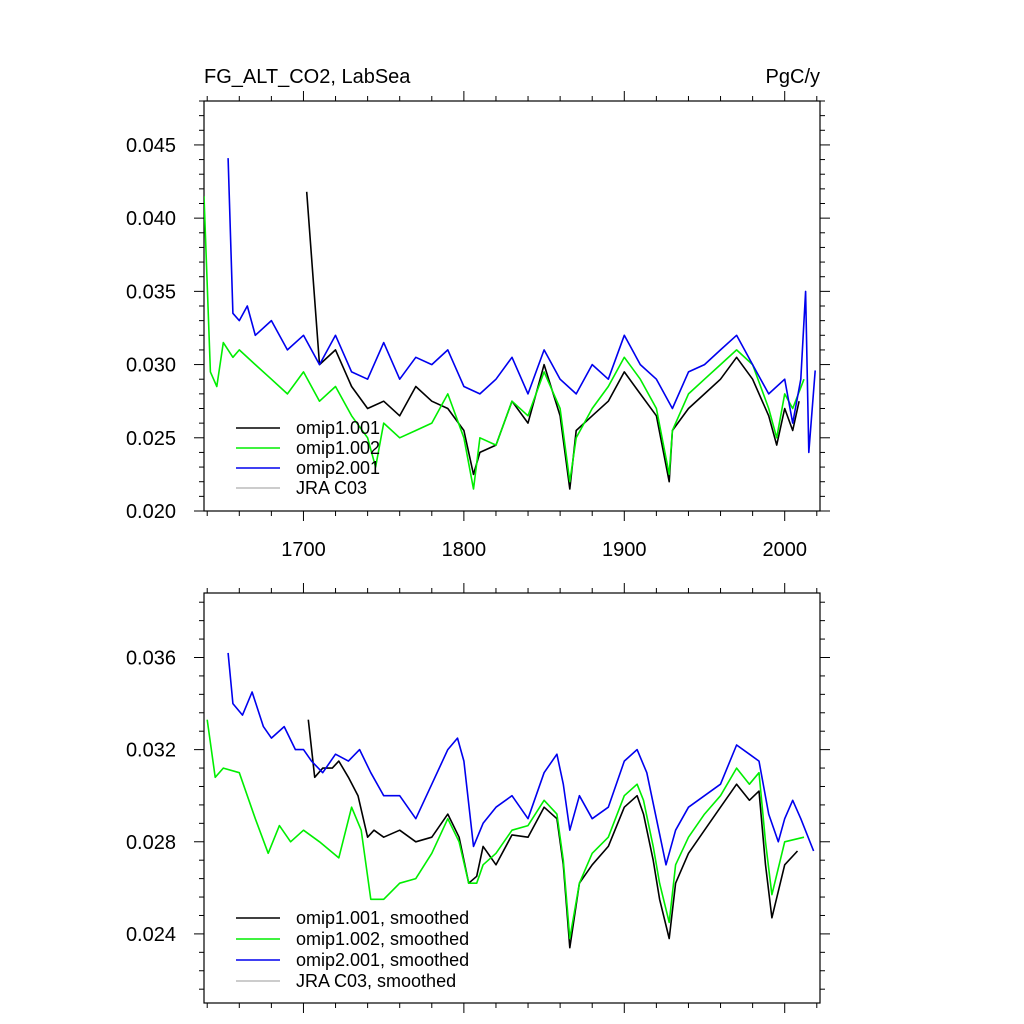 Image resolution: width=1024 pixels, height=1024 pixels. Describe the element at coordinates (338, 468) in the screenshot. I see `legend-label: omip2.001` at that location.